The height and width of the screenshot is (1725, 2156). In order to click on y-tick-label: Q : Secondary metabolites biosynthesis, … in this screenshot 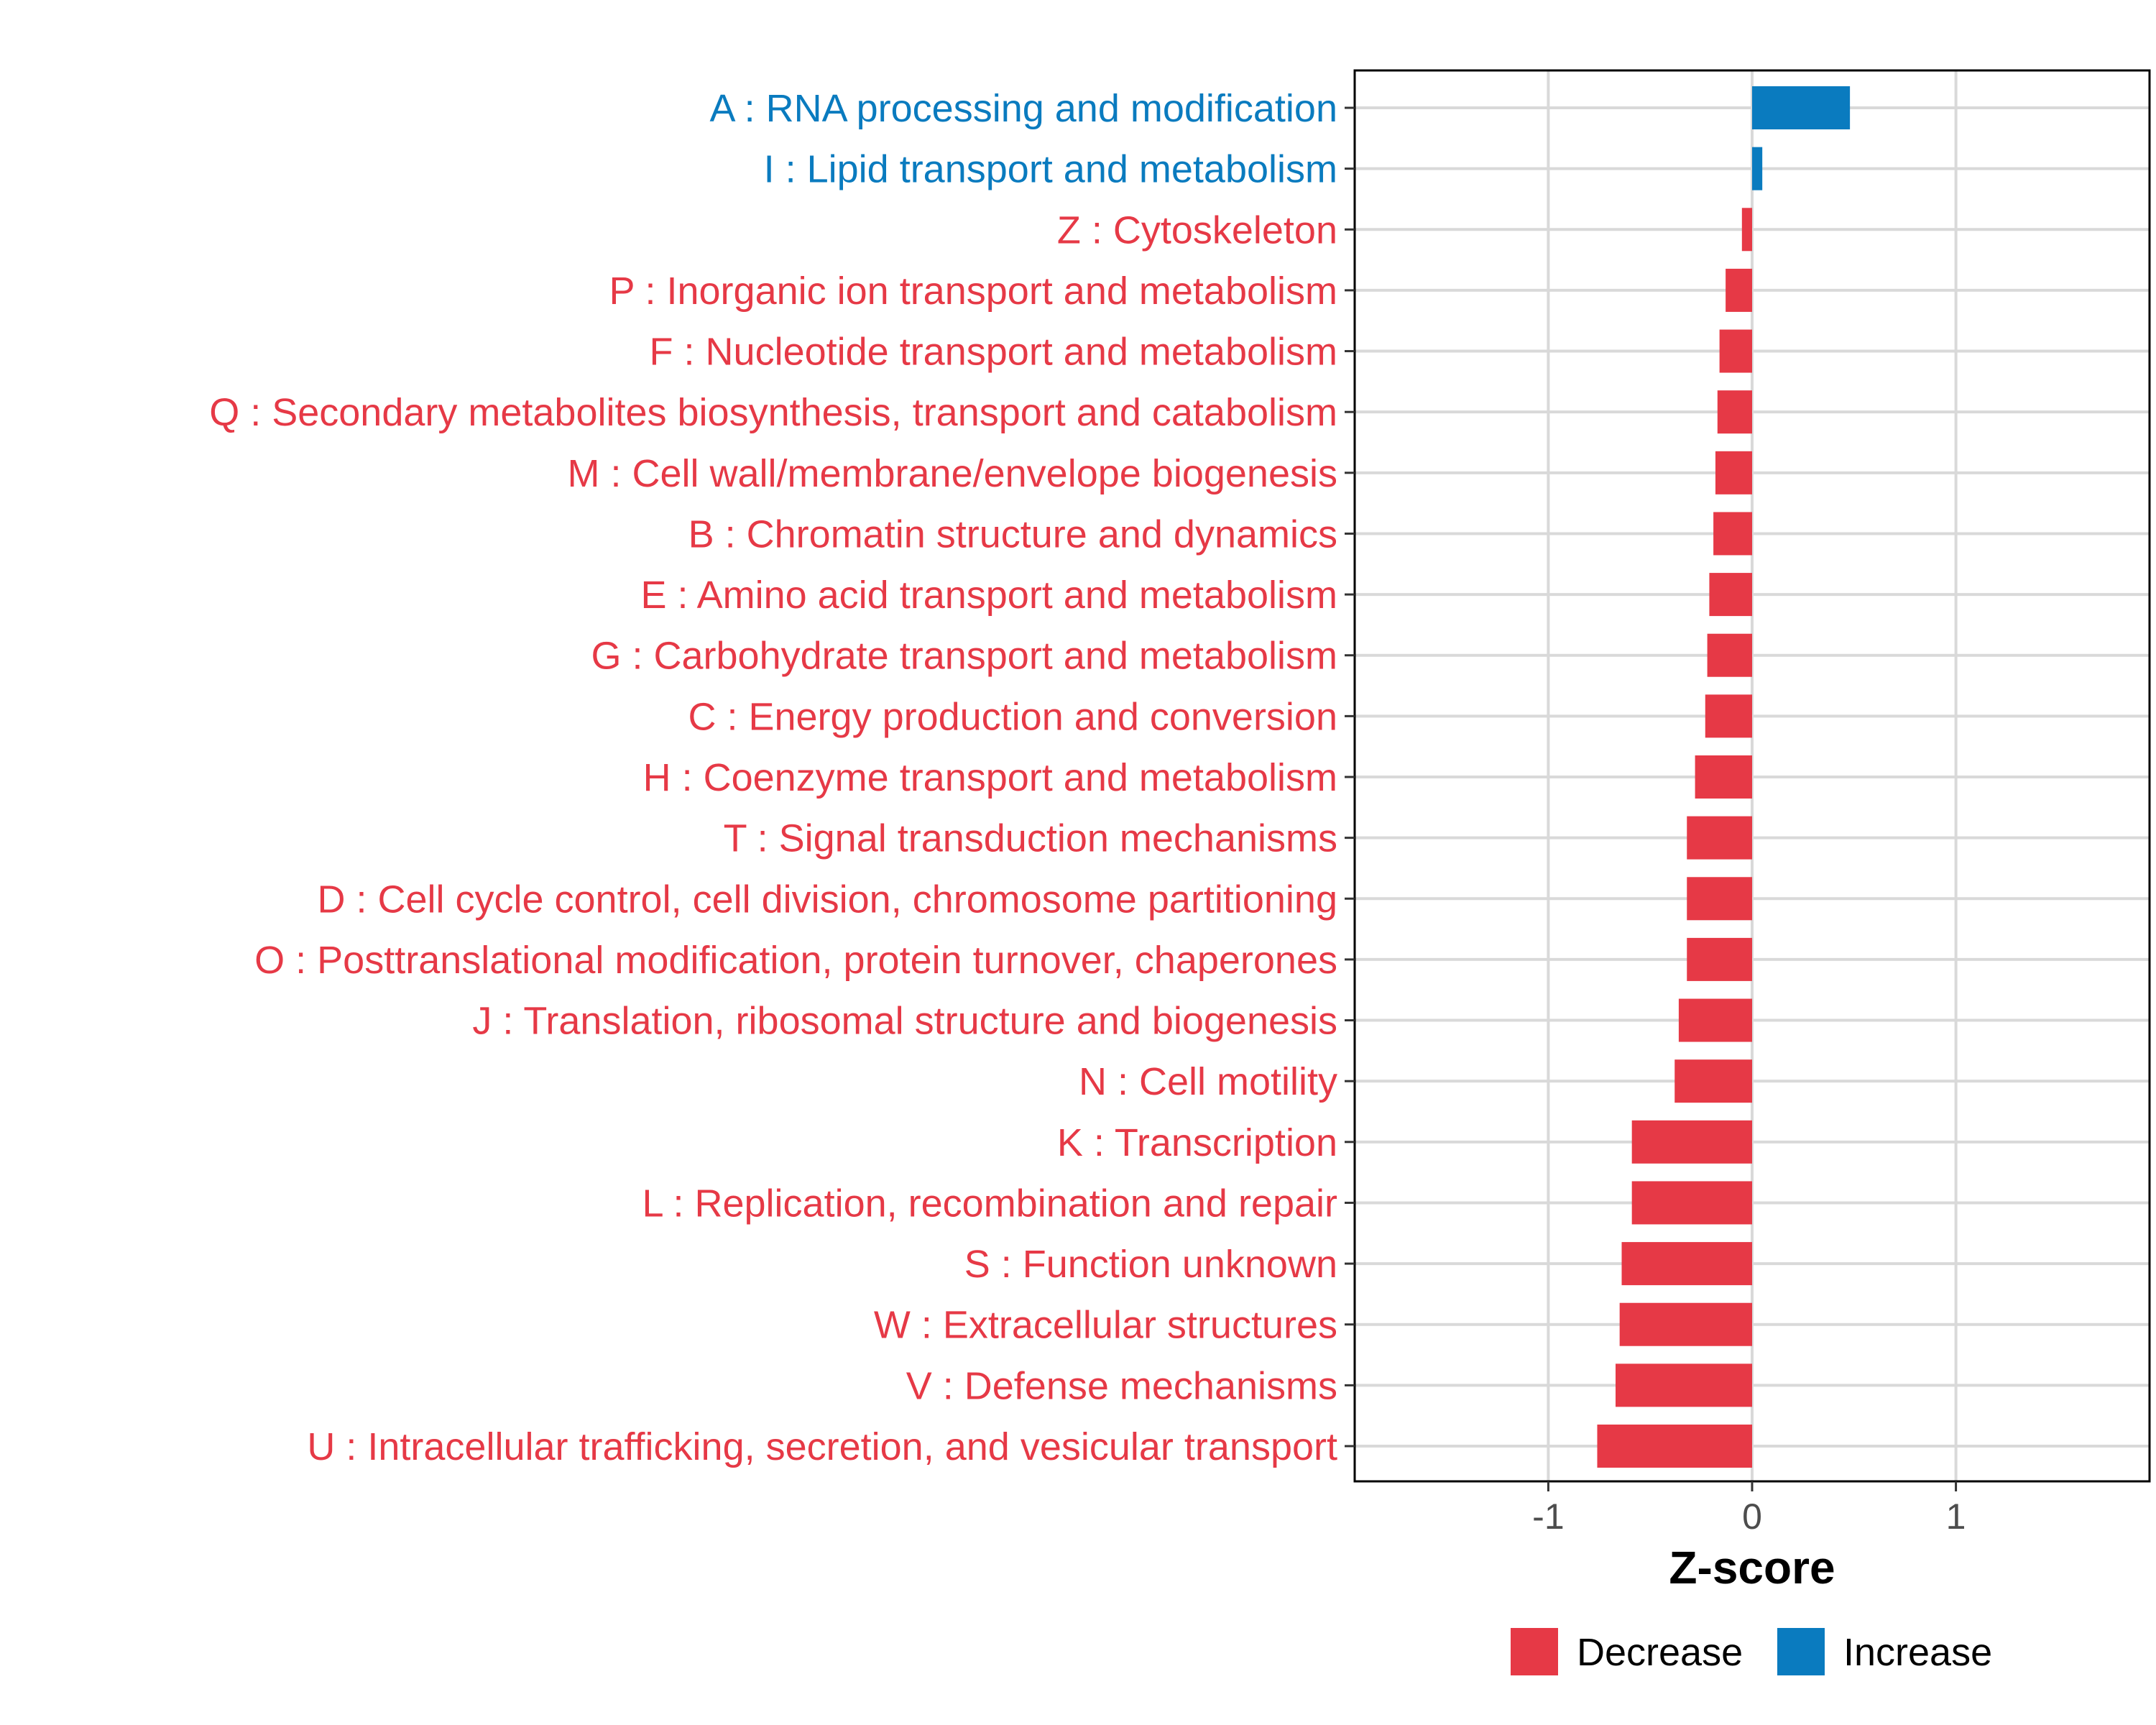, I will do `click(773, 412)`.